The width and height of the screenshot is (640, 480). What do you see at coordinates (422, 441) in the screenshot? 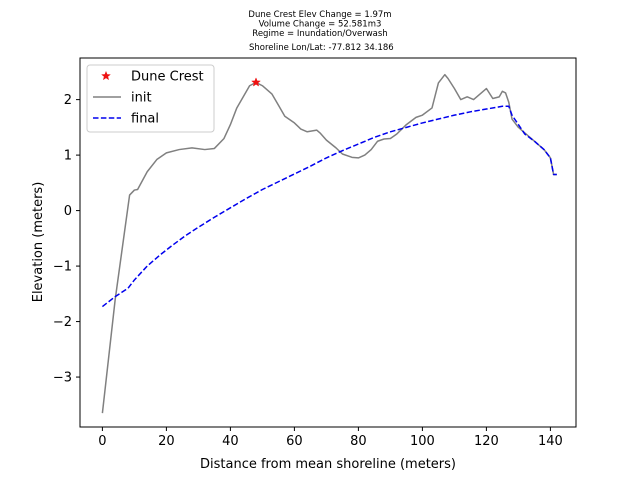
I see `x-tick-label-100: 100` at bounding box center [422, 441].